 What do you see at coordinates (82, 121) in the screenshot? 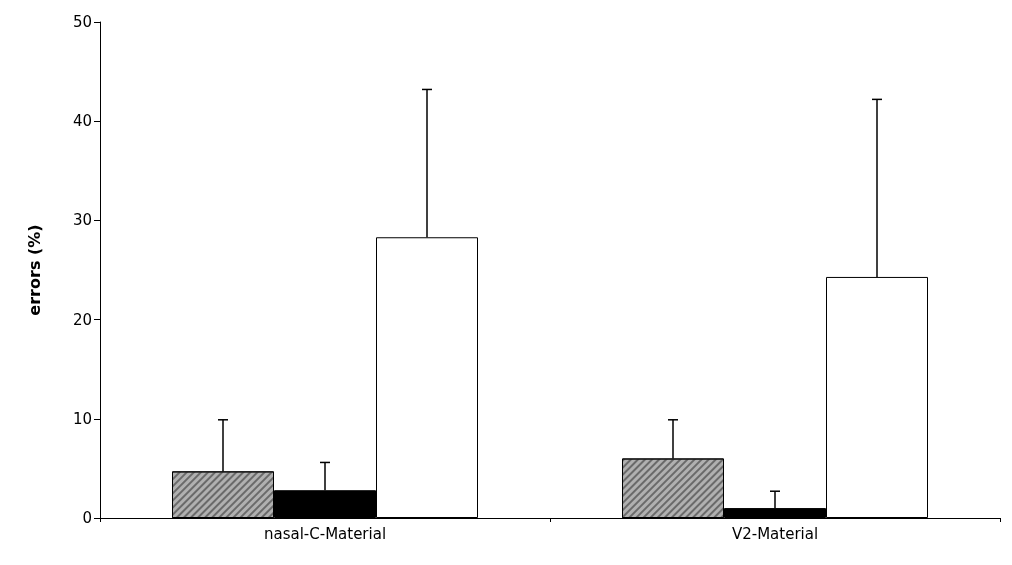
I see `y-tick-label: 40` at bounding box center [82, 121].